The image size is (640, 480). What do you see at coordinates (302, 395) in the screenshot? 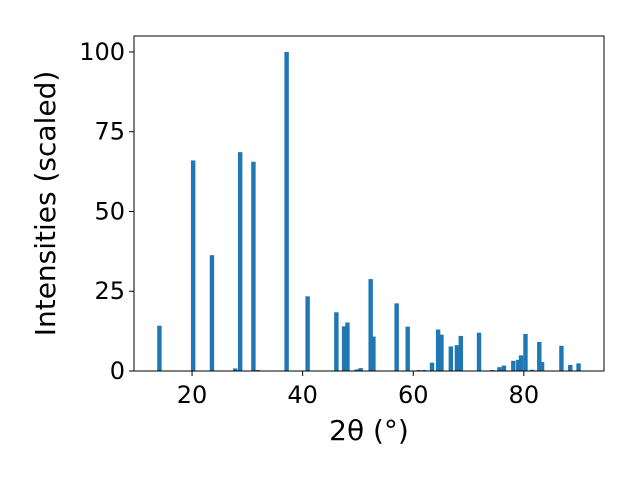
I see `x-tick-label-1: 40` at bounding box center [302, 395].